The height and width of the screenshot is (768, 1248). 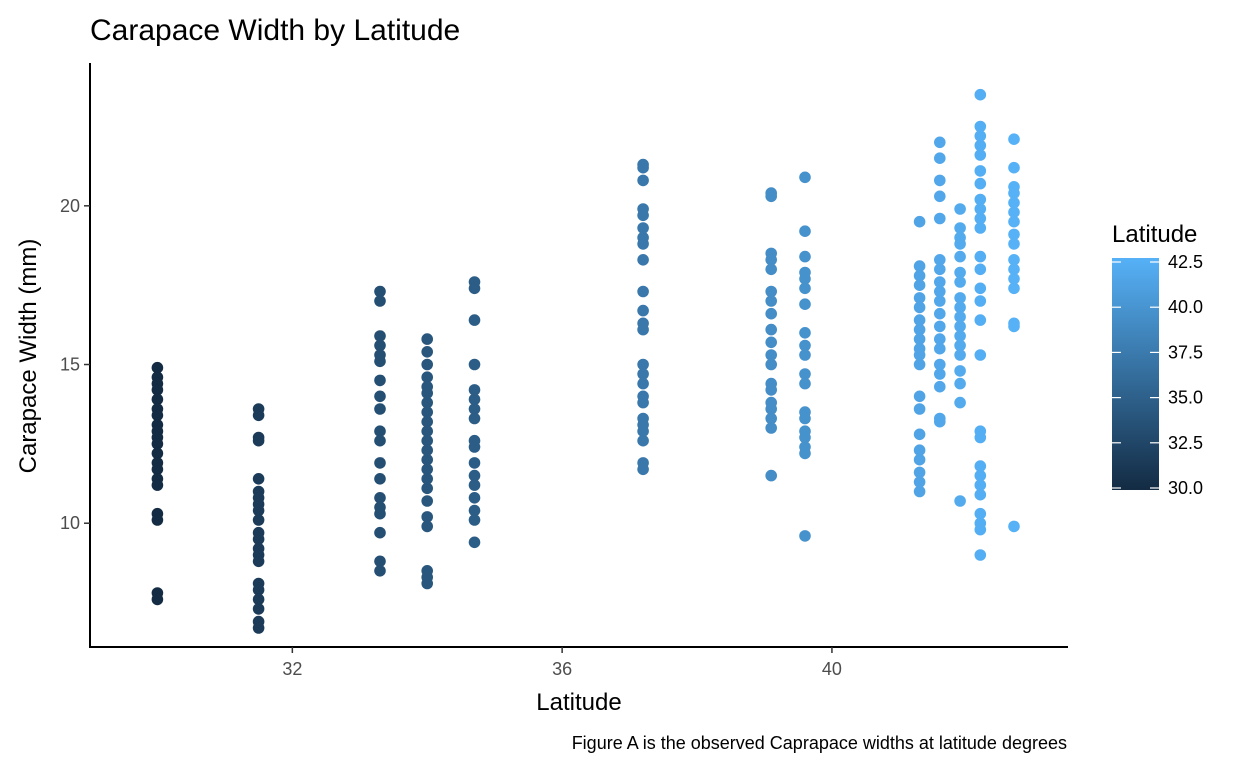 What do you see at coordinates (1185, 443) in the screenshot?
I see `legend-tick-label: 32.5` at bounding box center [1185, 443].